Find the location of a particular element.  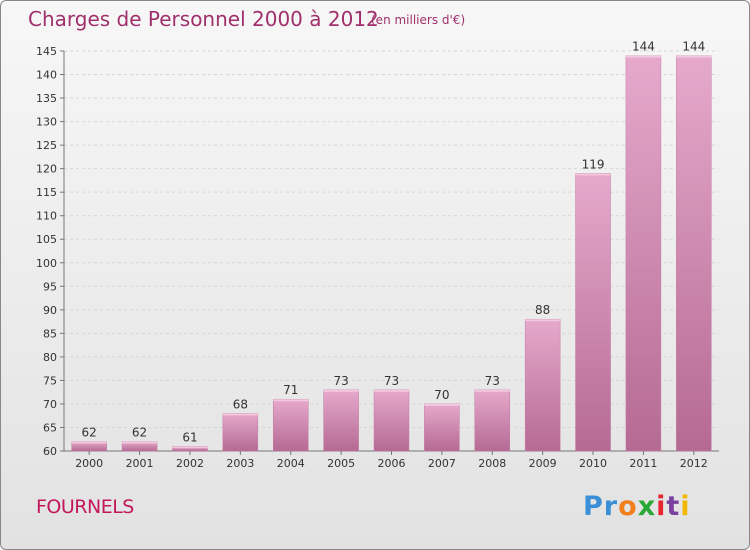

bar-2011 is located at coordinates (643, 253).